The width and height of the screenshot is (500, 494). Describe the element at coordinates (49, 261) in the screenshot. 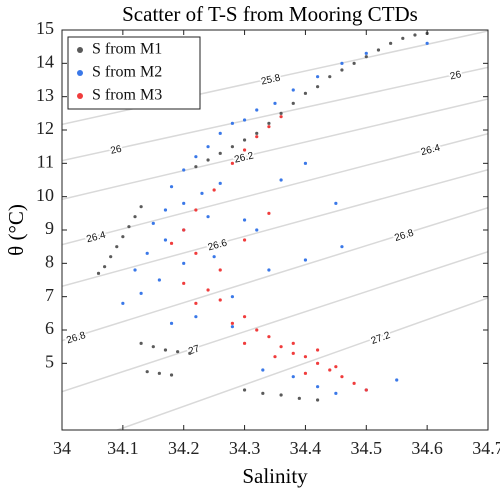

I see `y-tick-label: 8` at that location.